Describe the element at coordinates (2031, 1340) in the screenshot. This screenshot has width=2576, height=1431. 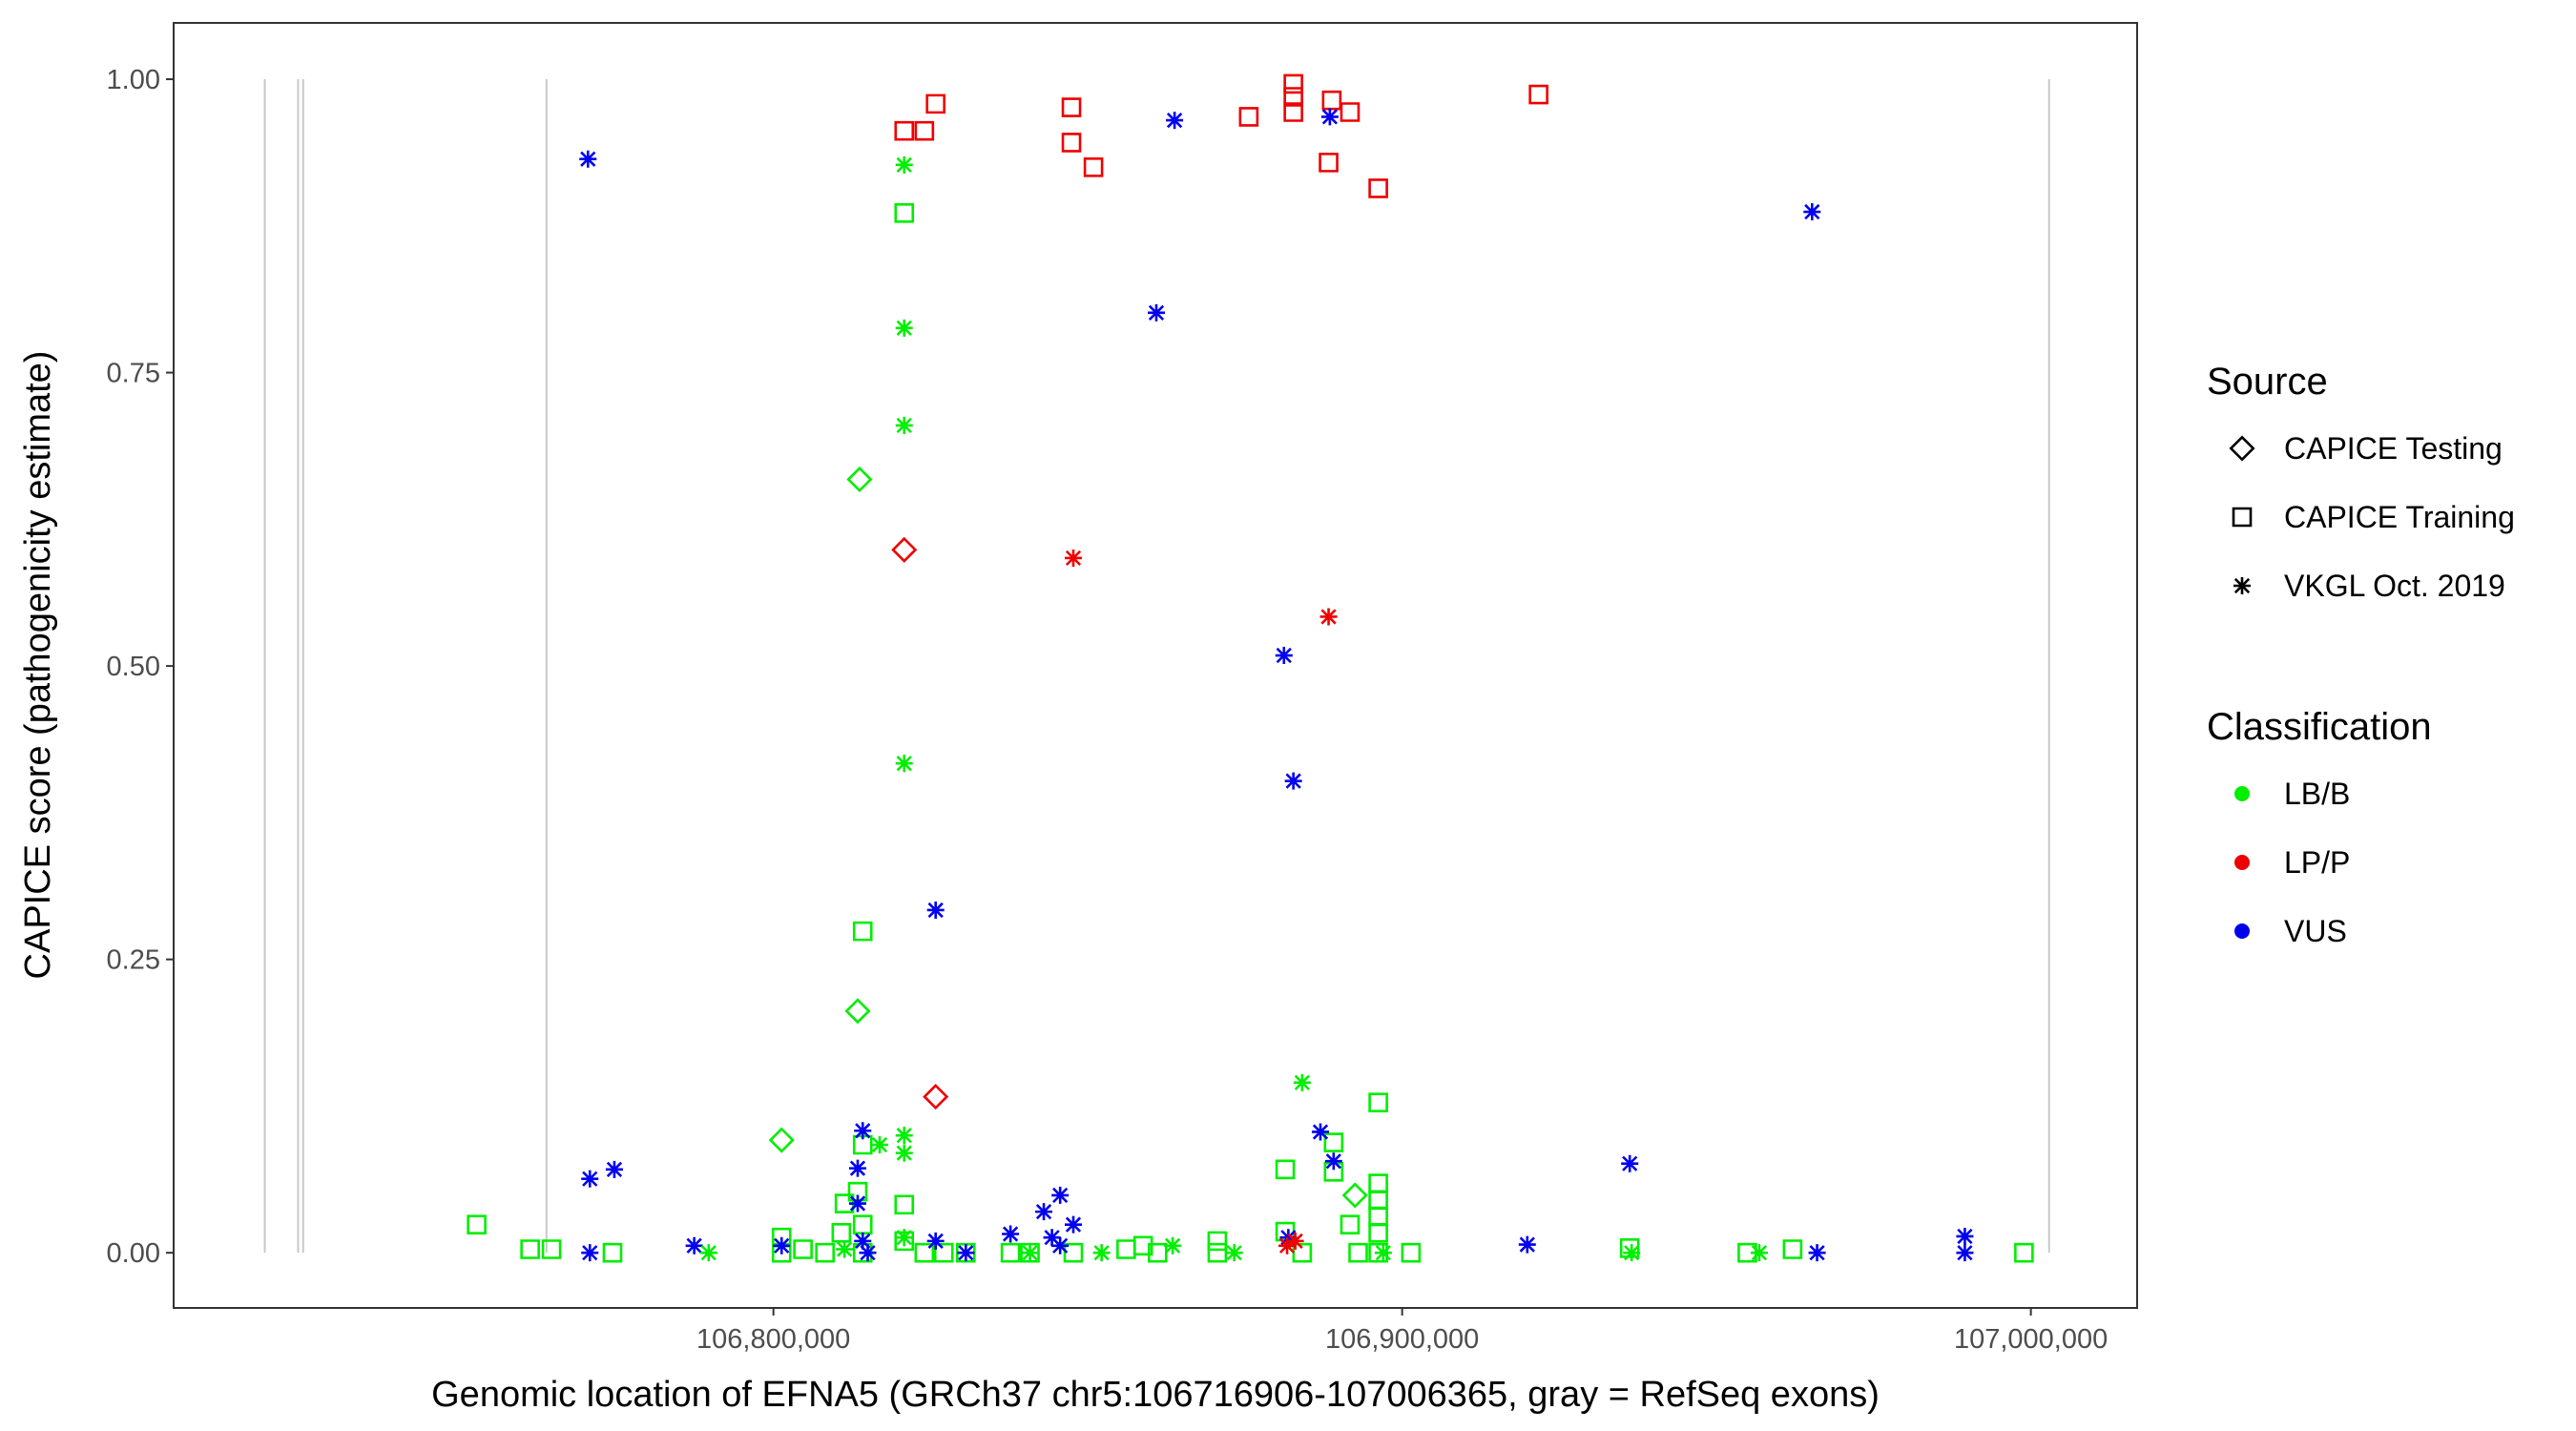
I see `x-tick-label: 107,000,000` at that location.